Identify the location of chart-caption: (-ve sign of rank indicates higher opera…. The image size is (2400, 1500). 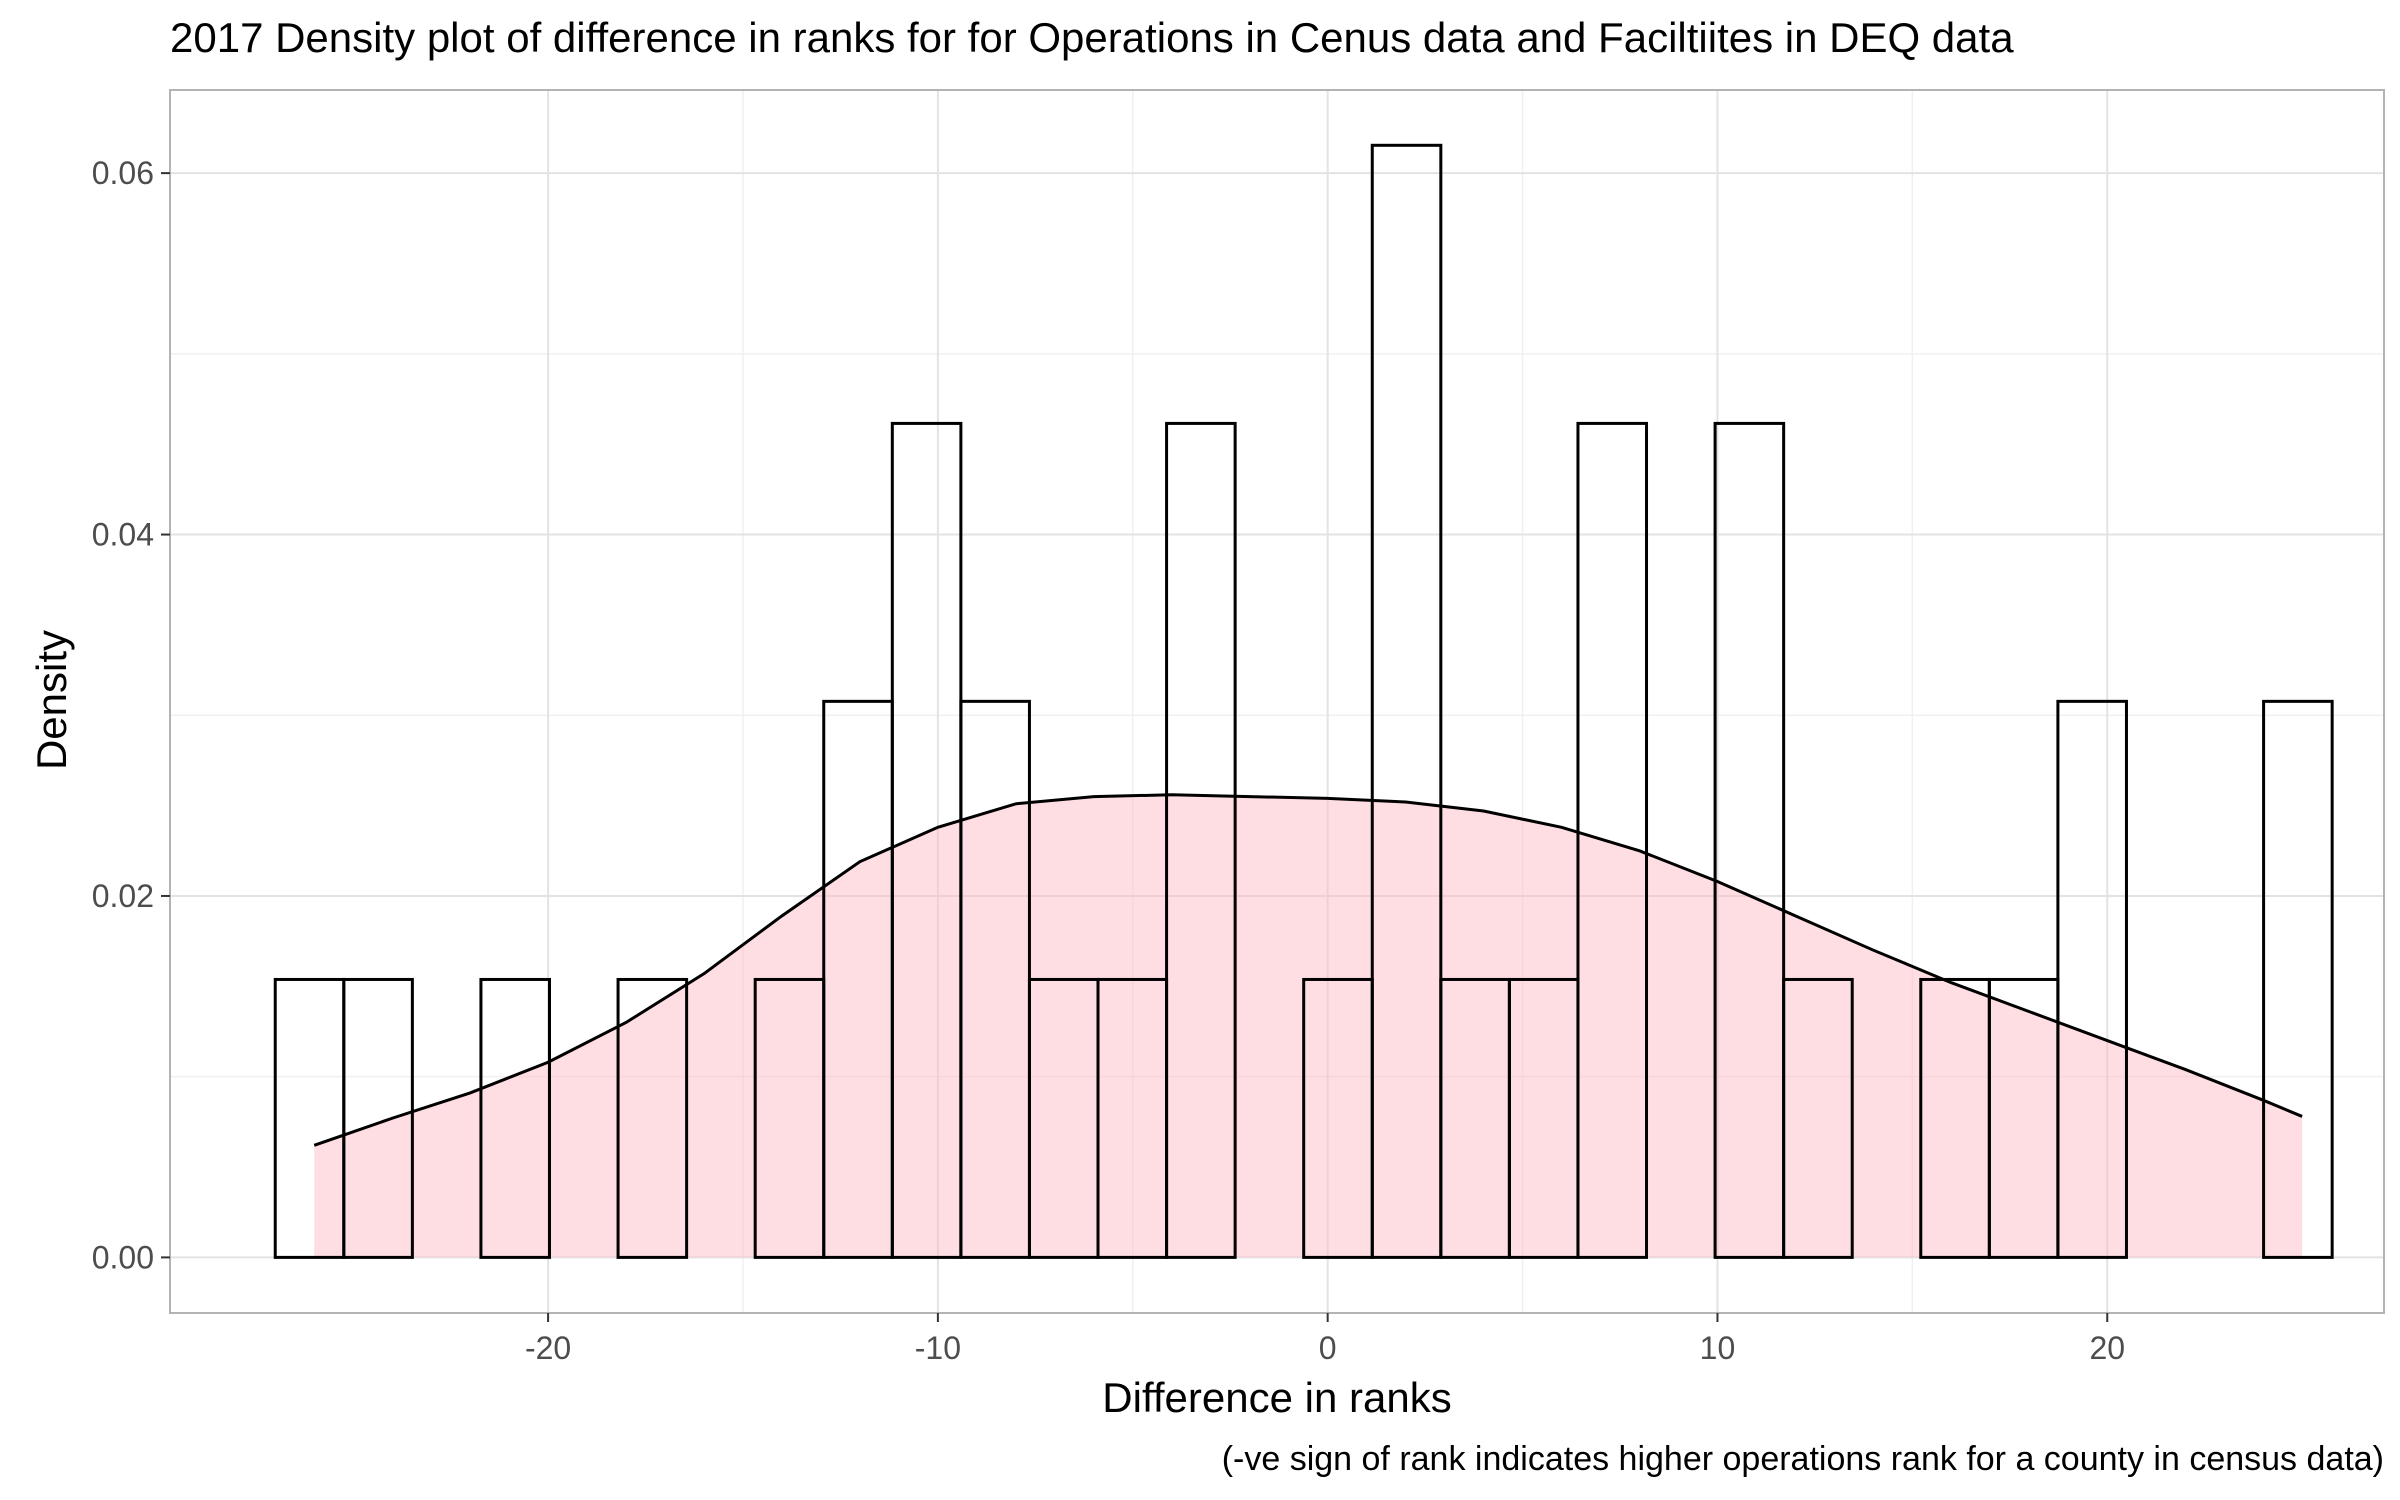
(1802, 1459).